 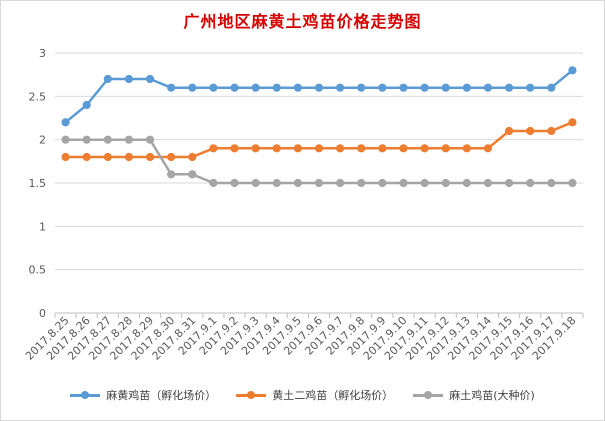 What do you see at coordinates (333, 395) in the screenshot?
I see `legend-label-series-2: 黄土二鸡苗（孵化场价）` at bounding box center [333, 395].